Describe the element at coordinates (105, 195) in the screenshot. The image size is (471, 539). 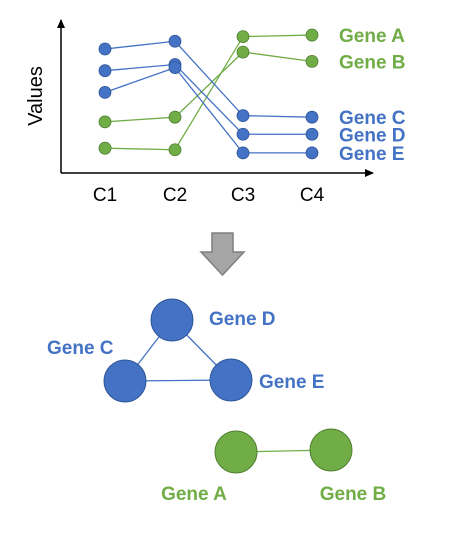
I see `x-tick-label: C1` at that location.